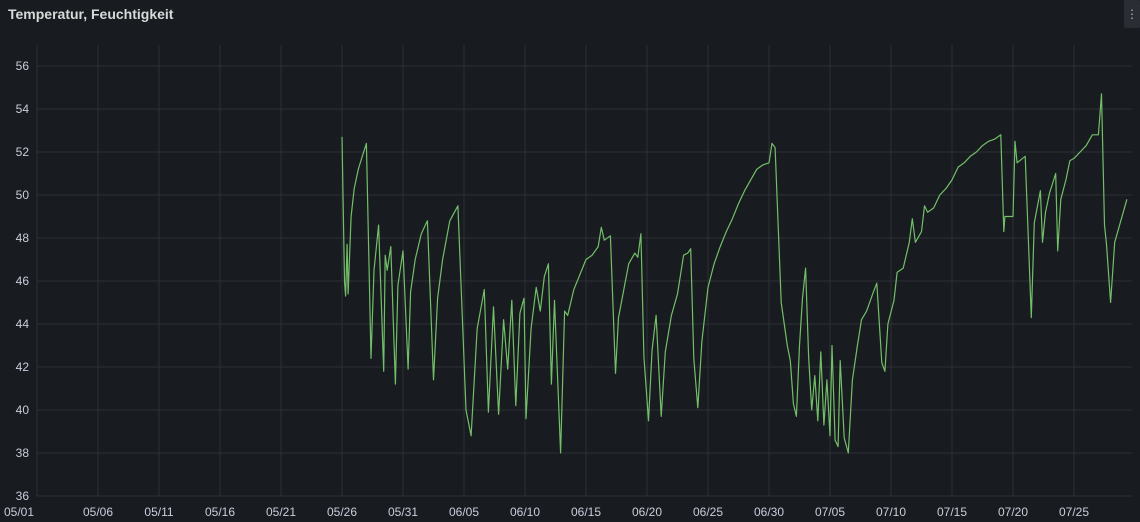 This screenshot has width=1140, height=522. What do you see at coordinates (403, 512) in the screenshot?
I see `x-tick-label: 05/31` at bounding box center [403, 512].